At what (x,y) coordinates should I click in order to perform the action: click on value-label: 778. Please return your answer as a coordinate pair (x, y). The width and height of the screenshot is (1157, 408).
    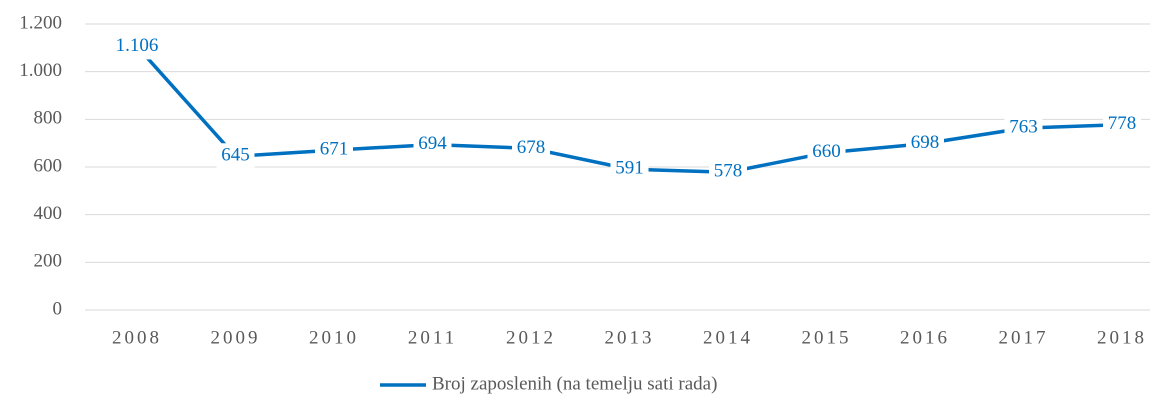
    Looking at the image, I should click on (1122, 123).